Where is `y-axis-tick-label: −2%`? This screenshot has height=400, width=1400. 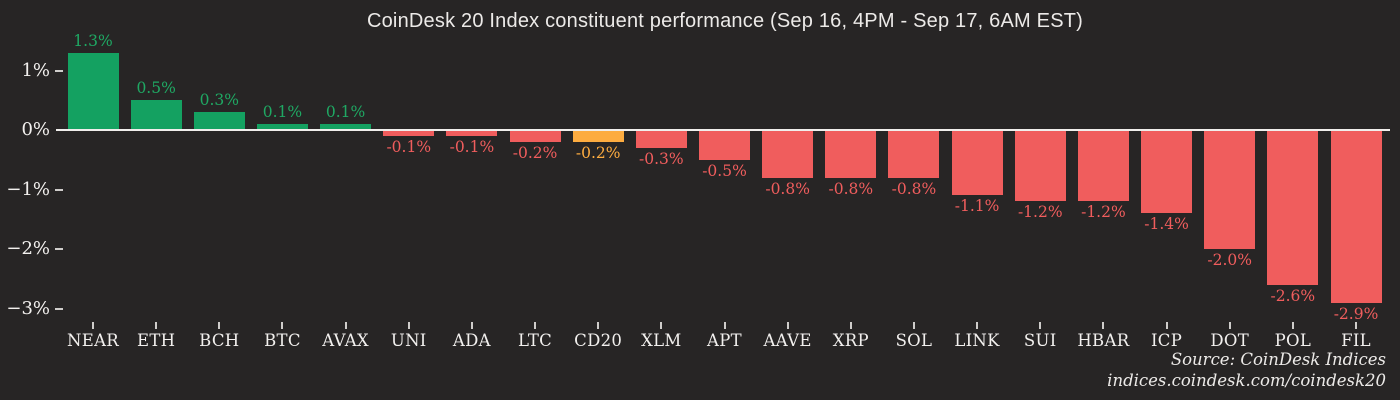
y-axis-tick-label: −2% is located at coordinates (28, 248).